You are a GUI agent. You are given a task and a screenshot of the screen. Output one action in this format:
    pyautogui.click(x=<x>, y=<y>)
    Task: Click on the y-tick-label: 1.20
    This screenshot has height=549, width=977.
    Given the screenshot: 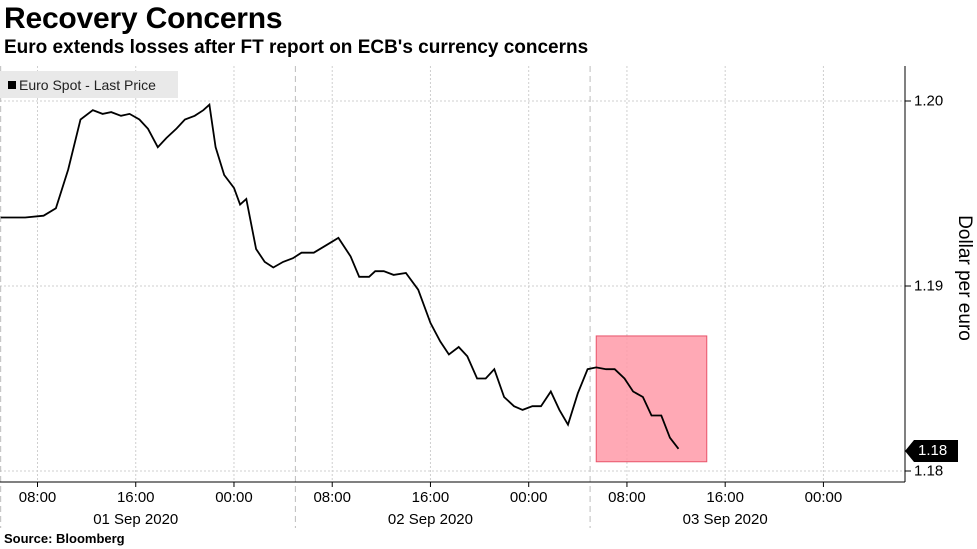 What is the action you would take?
    pyautogui.click(x=929, y=101)
    